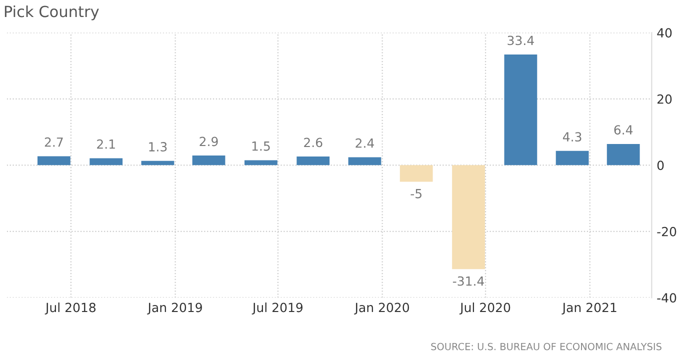 This screenshot has height=363, width=686. Describe the element at coordinates (51, 12) in the screenshot. I see `chart-title: Pick Country` at that location.